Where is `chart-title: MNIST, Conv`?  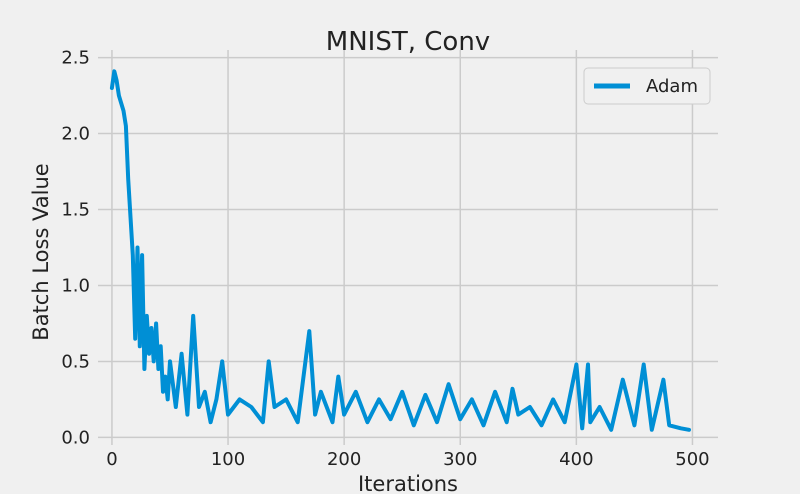 chart-title: MNIST, Conv is located at coordinates (408, 42).